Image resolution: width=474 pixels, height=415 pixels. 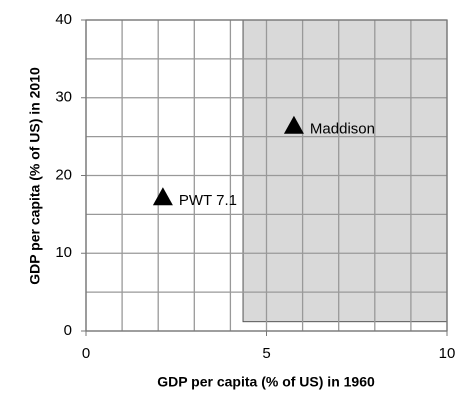 I want to click on y-tick-label: 0, so click(x=68, y=330).